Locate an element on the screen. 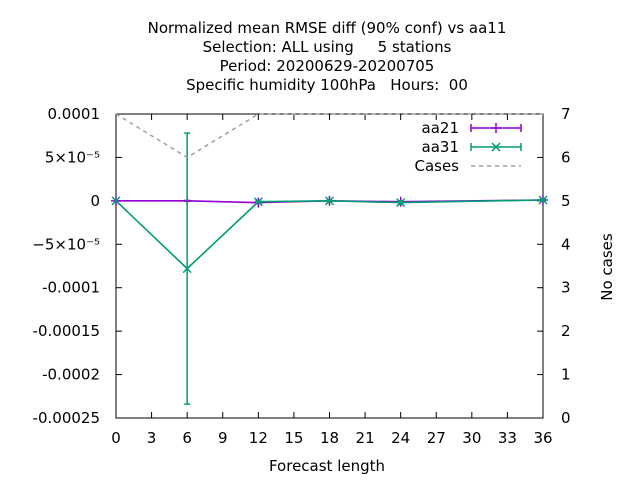 This screenshot has height=480, width=640. series-cases is located at coordinates (329, 136).